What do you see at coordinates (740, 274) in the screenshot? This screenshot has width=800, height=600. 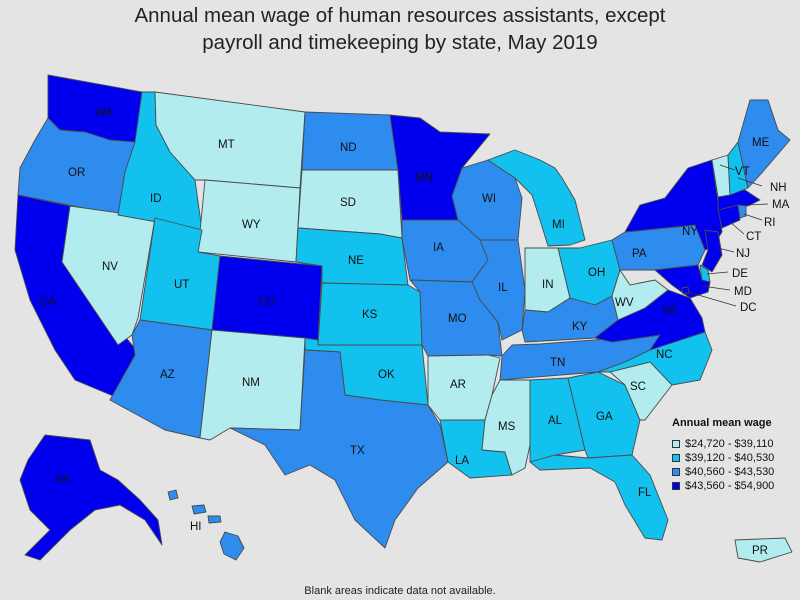 I see `state-label-de: DE` at bounding box center [740, 274].